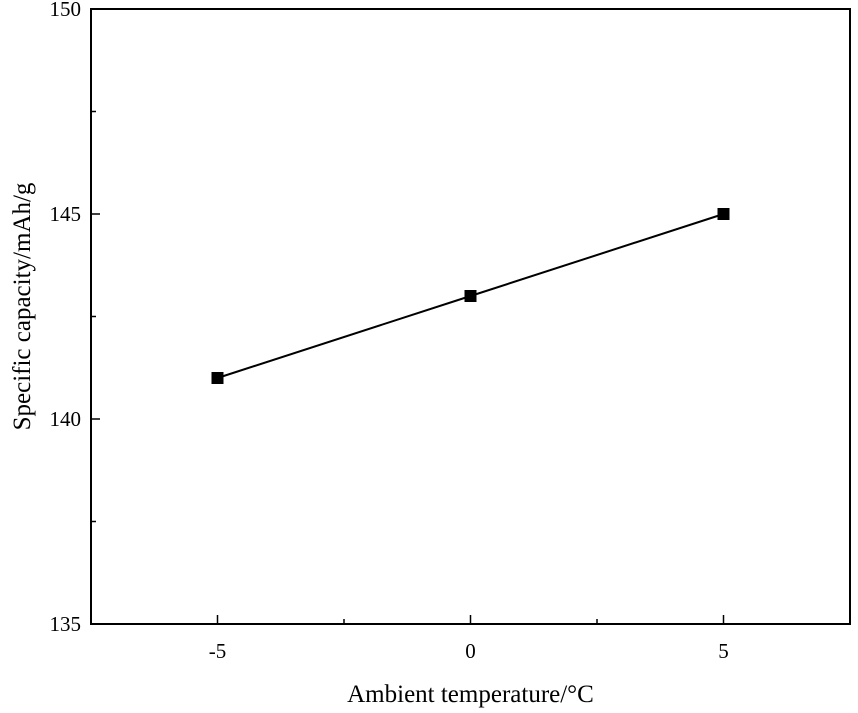 This screenshot has height=713, width=858. I want to click on y-tick-label: 140, so click(66, 419).